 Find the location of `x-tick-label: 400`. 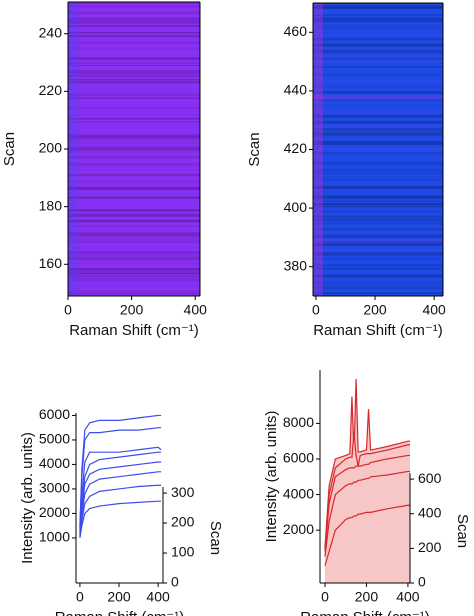

x-tick-label: 400 is located at coordinates (196, 310).